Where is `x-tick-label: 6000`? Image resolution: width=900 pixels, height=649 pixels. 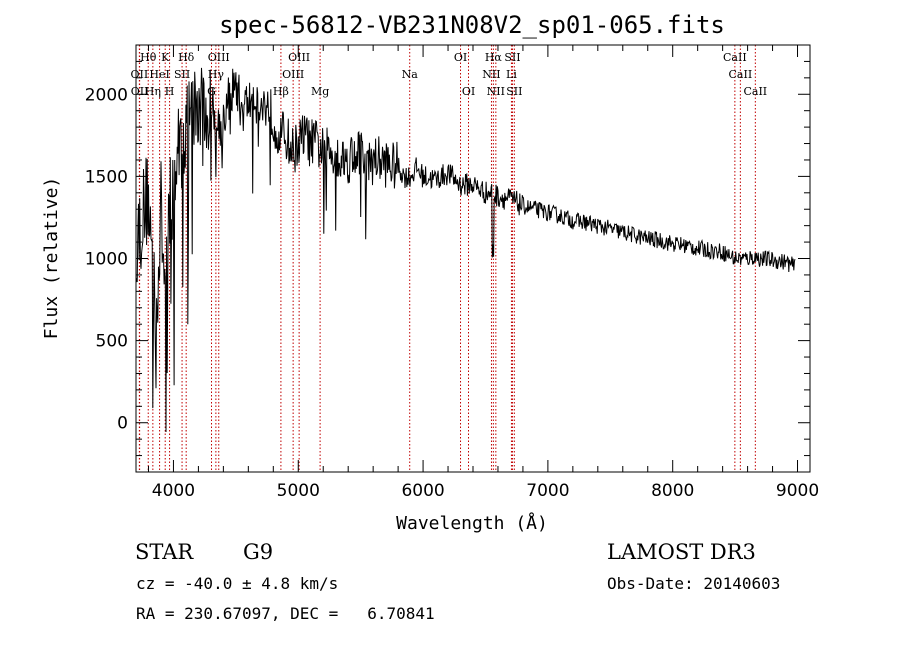
x-tick-label: 6000 is located at coordinates (422, 491).